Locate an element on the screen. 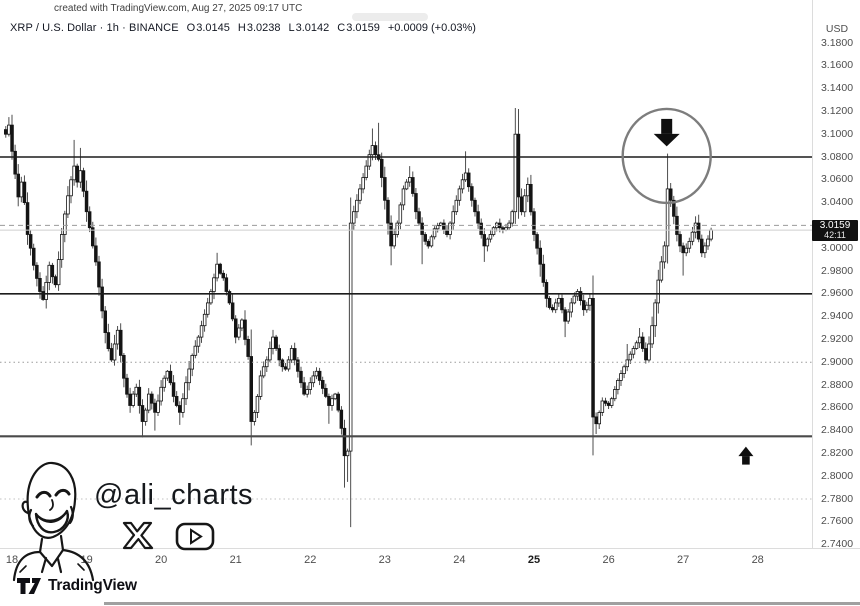 This screenshot has height=606, width=860. time-axis-label: 27 is located at coordinates (683, 560).